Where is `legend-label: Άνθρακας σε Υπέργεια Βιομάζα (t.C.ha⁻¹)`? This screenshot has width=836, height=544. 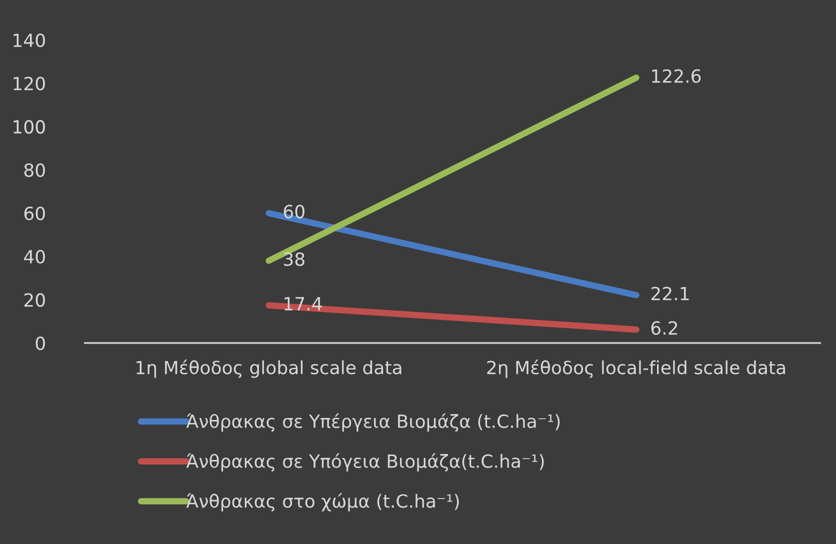 legend-label: Άνθρακας σε Υπέργεια Βιομάζα (t.C.ha⁻¹) is located at coordinates (373, 422).